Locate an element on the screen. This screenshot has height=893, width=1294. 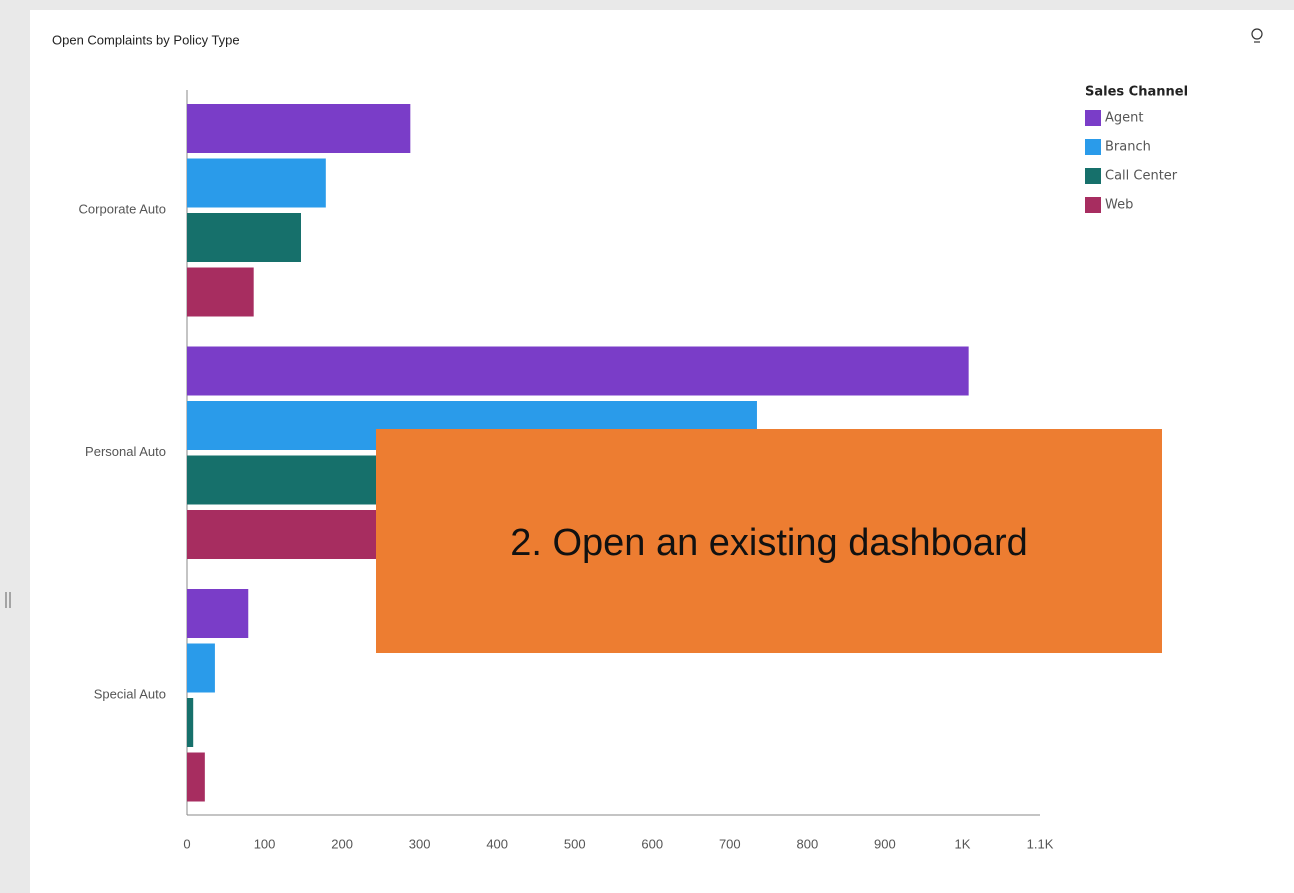
legend-label: Branch is located at coordinates (1128, 147).